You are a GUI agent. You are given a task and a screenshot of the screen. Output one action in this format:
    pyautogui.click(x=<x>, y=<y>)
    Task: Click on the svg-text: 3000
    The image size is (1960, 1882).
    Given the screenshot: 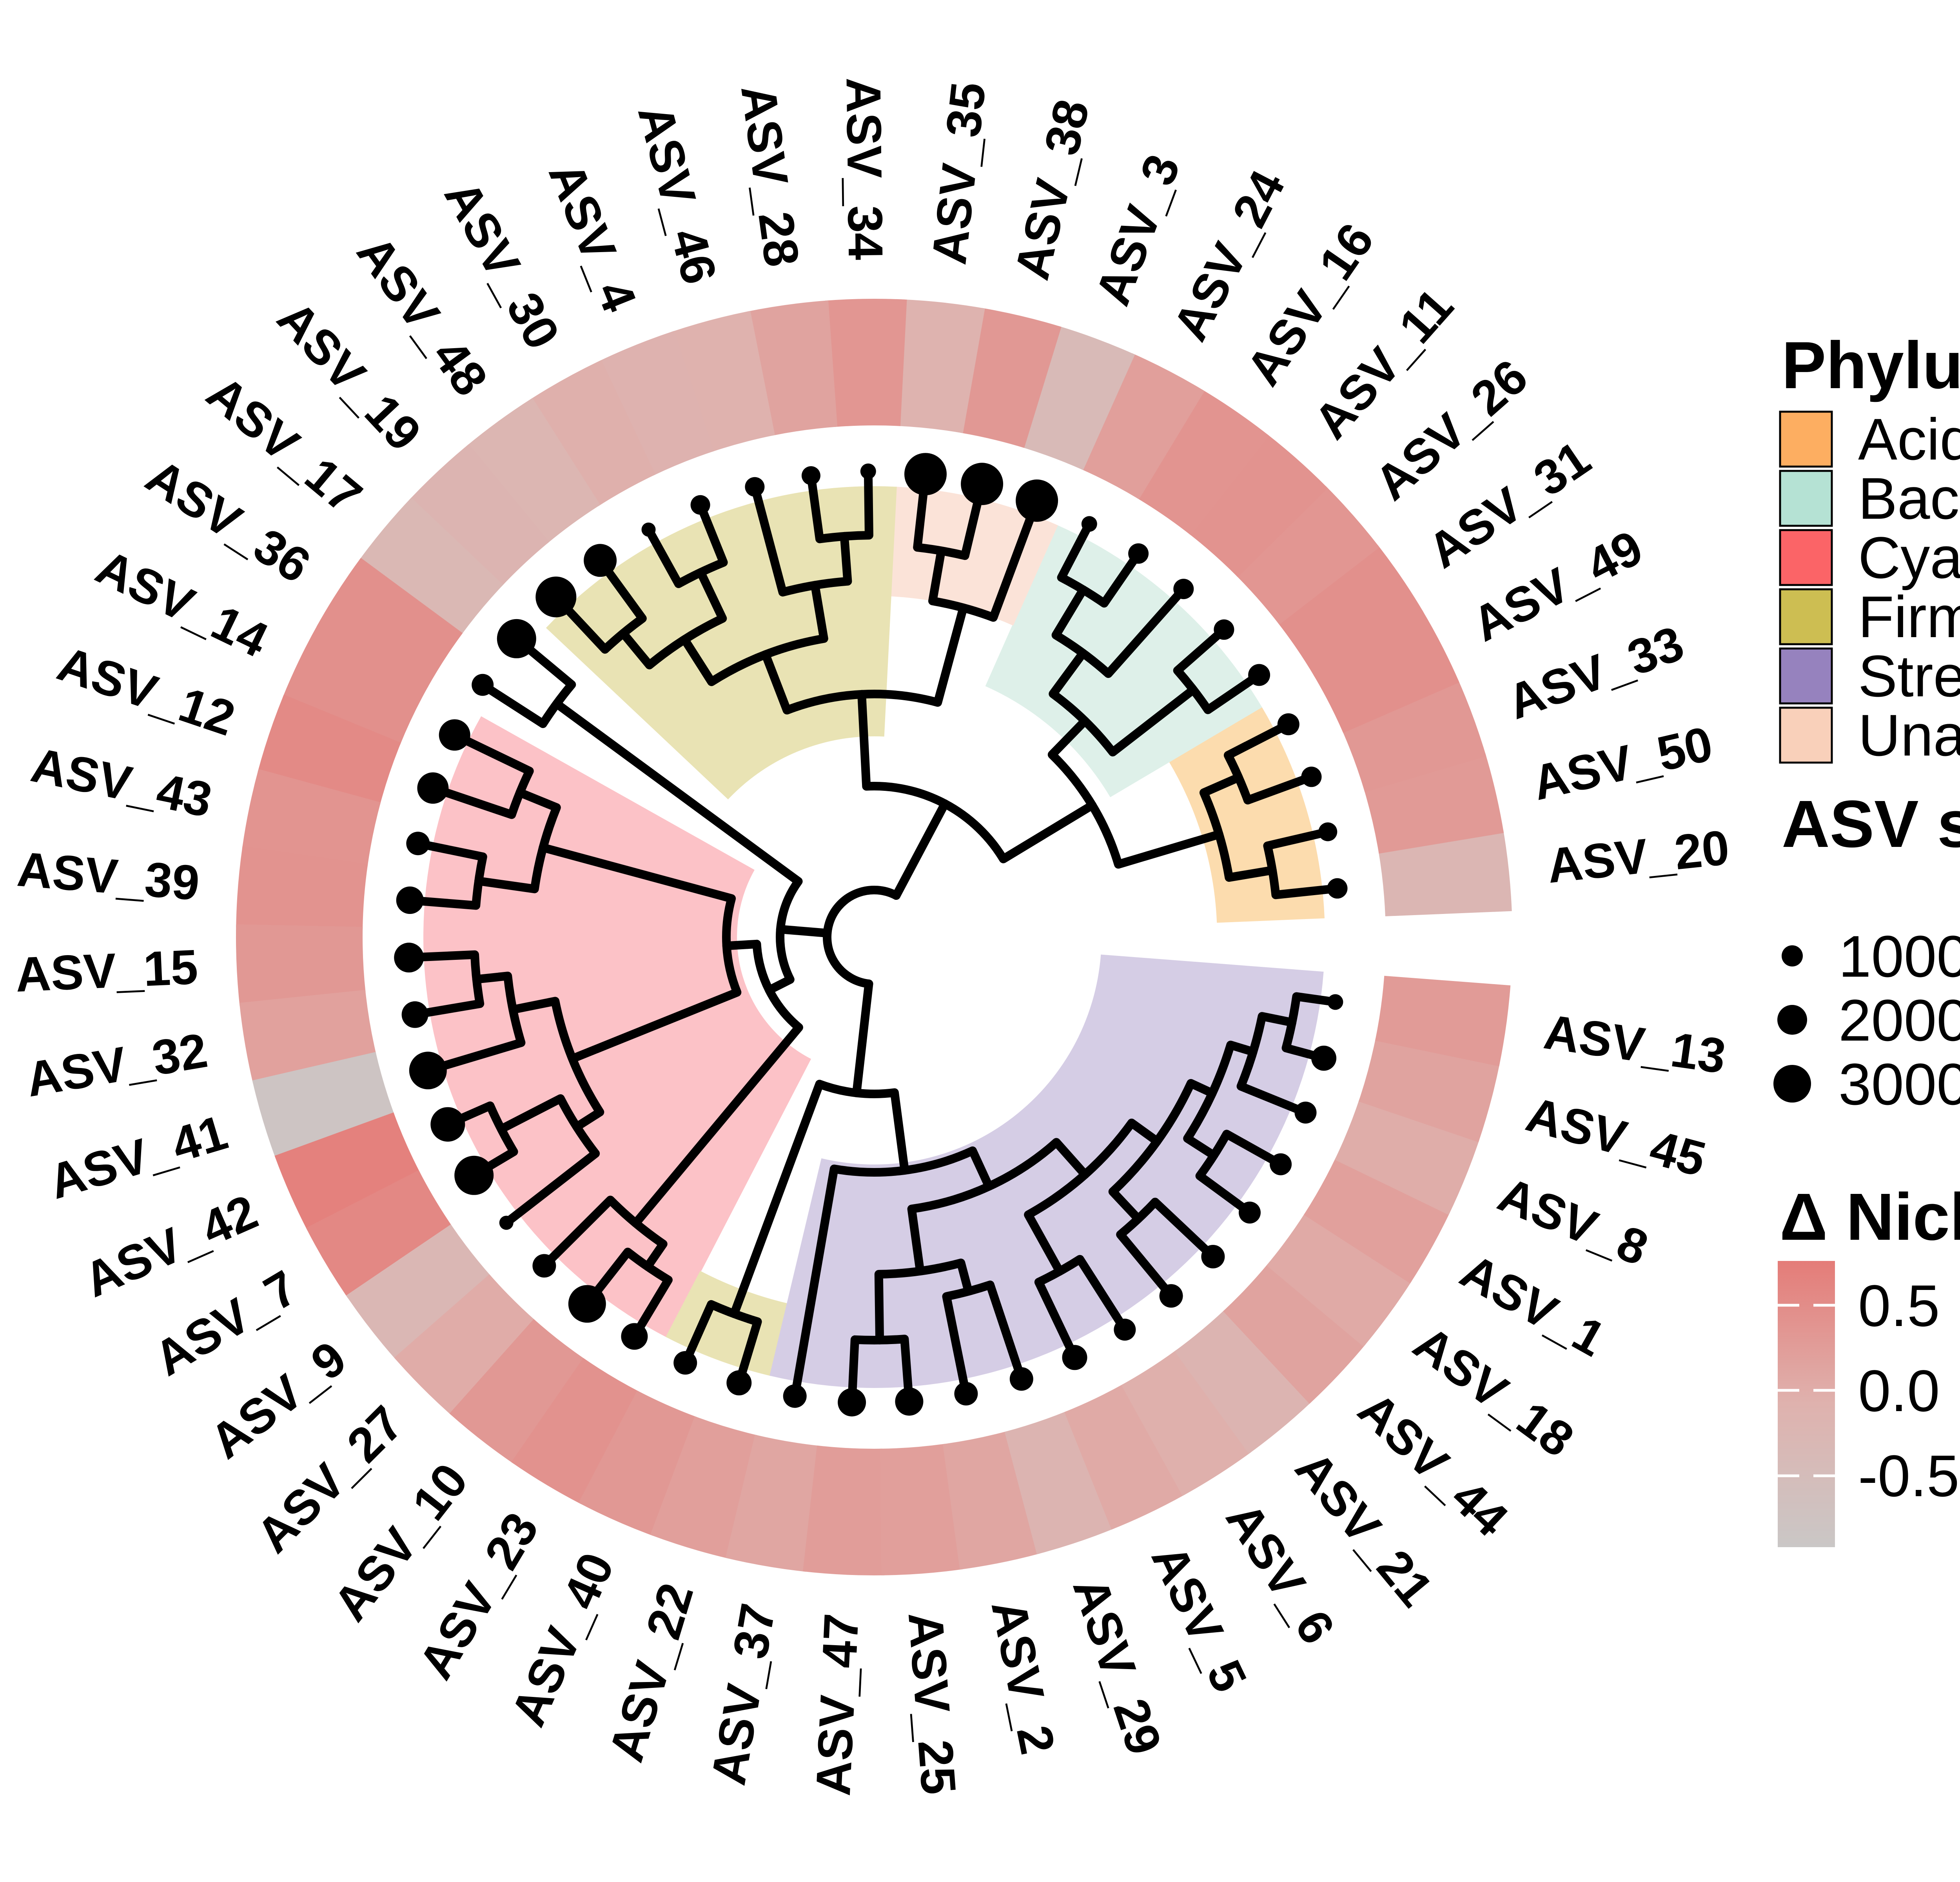 What is the action you would take?
    pyautogui.click(x=1899, y=1084)
    